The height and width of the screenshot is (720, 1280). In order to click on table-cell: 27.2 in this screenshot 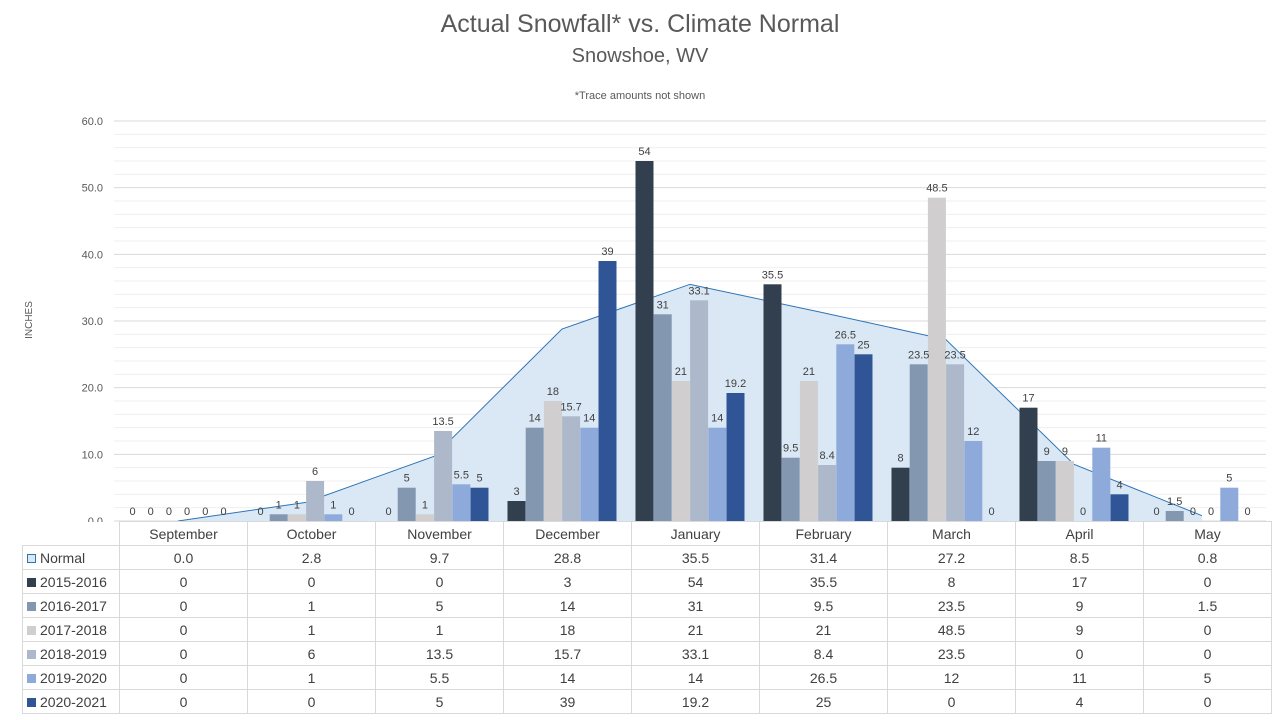, I will do `click(951, 557)`.